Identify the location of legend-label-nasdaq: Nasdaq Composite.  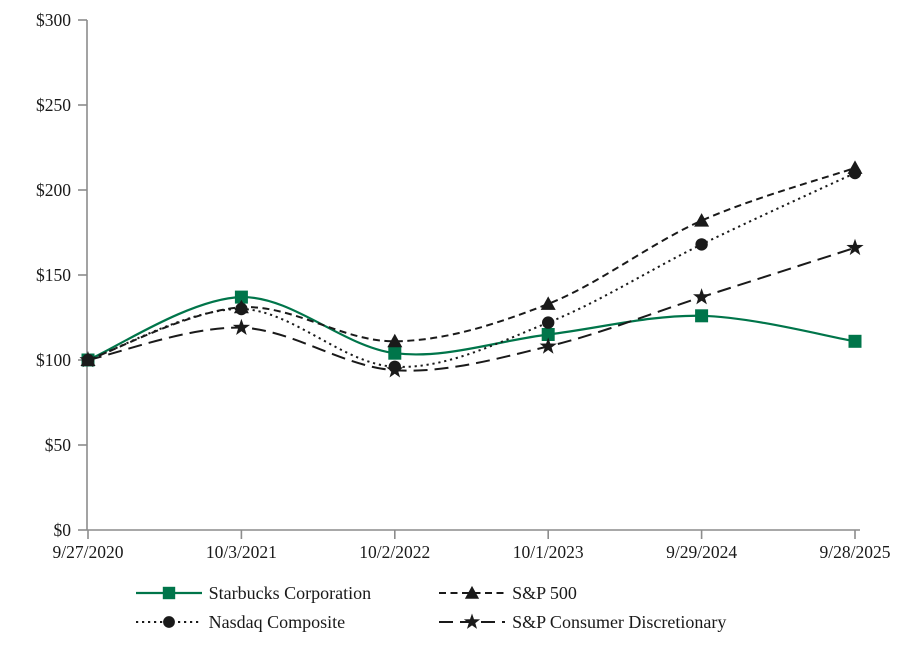
(277, 622).